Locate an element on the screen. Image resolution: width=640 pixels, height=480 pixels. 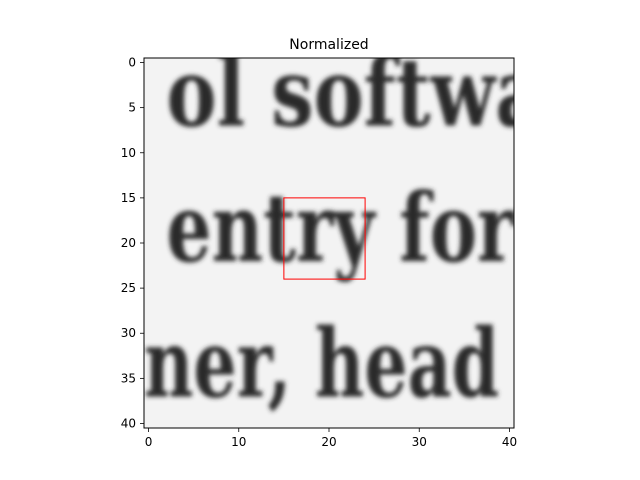
y-tick-label: 35 is located at coordinates (128, 378).